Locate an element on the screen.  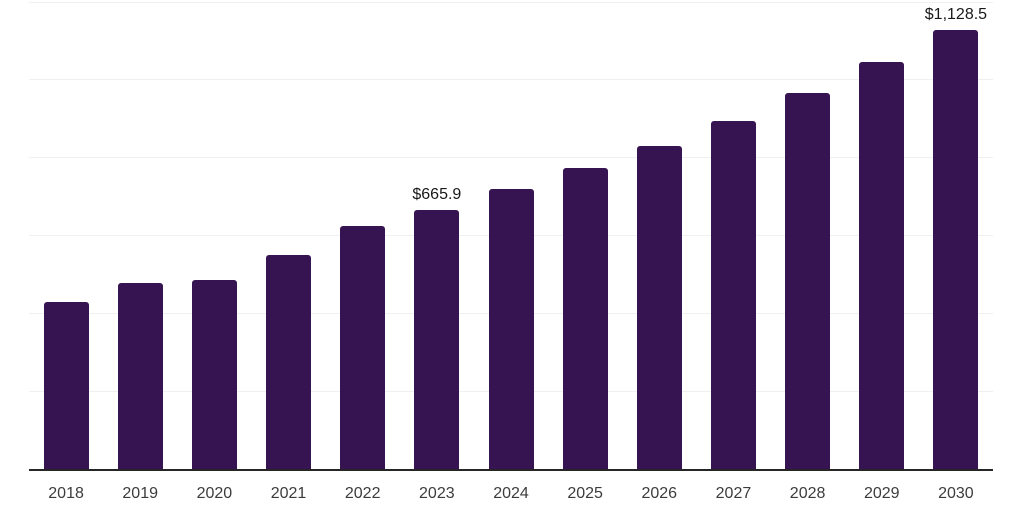
x-tick-label-2022: 2022 is located at coordinates (362, 493).